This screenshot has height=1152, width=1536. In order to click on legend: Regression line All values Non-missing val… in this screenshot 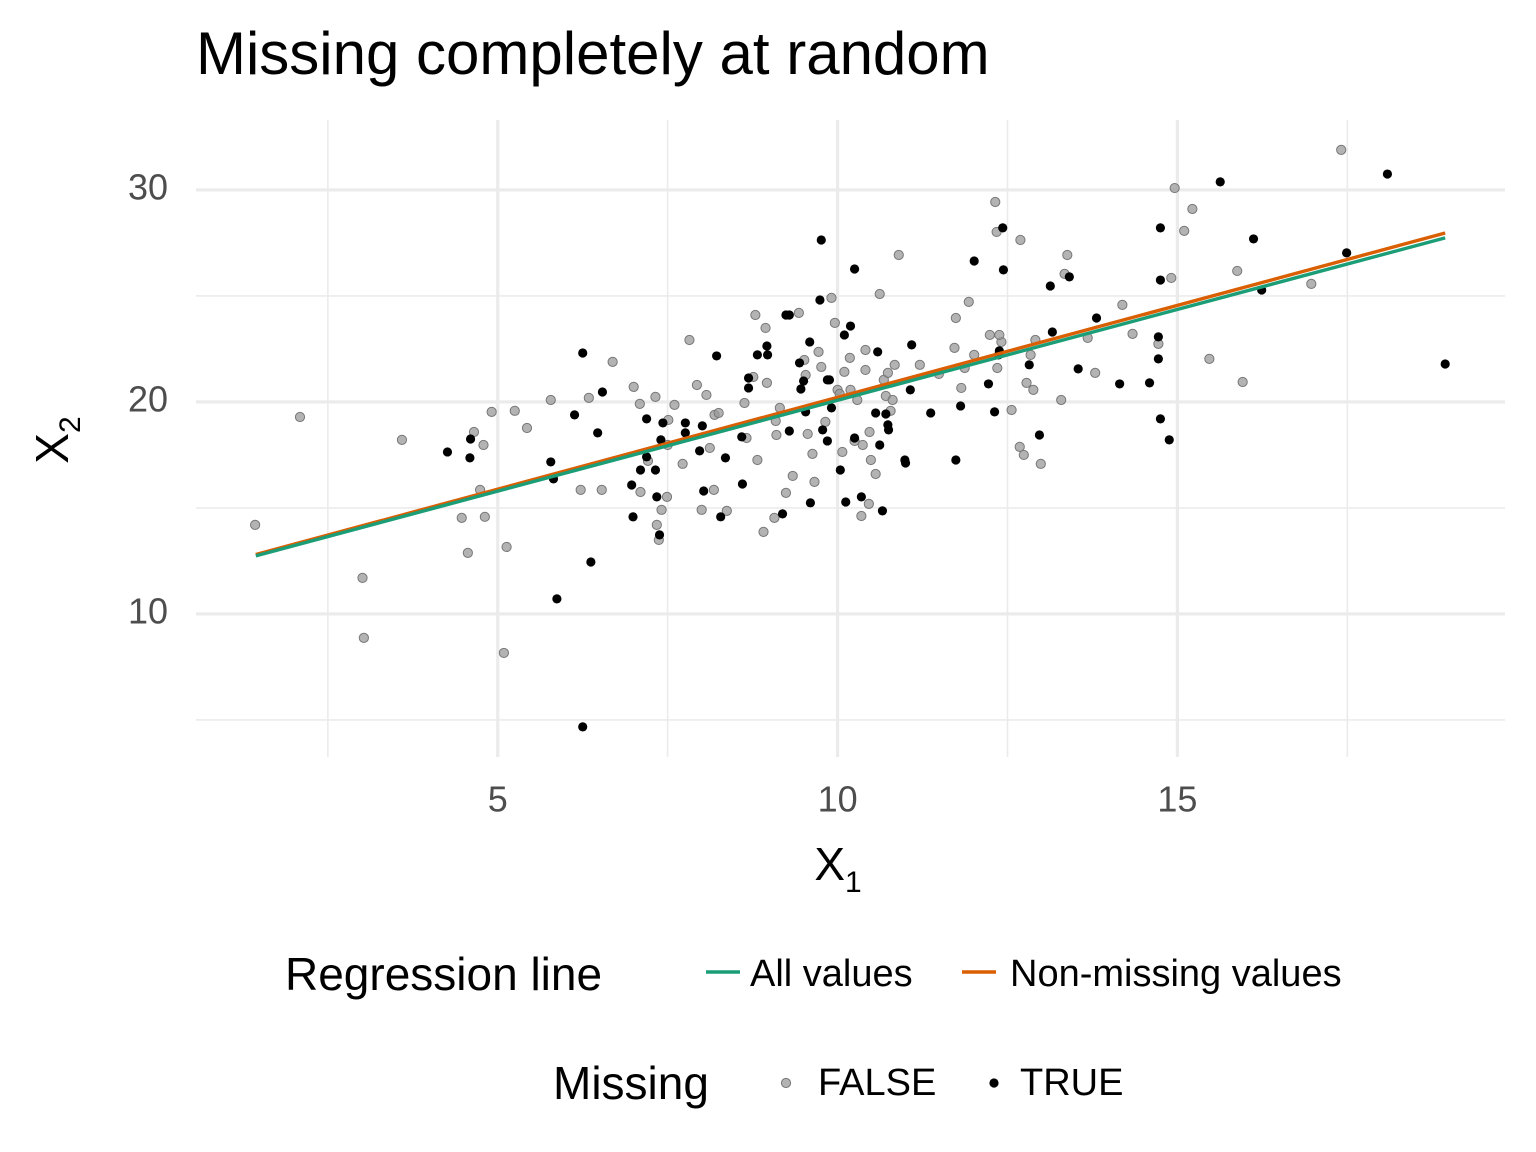, I will do `click(813, 1028)`.